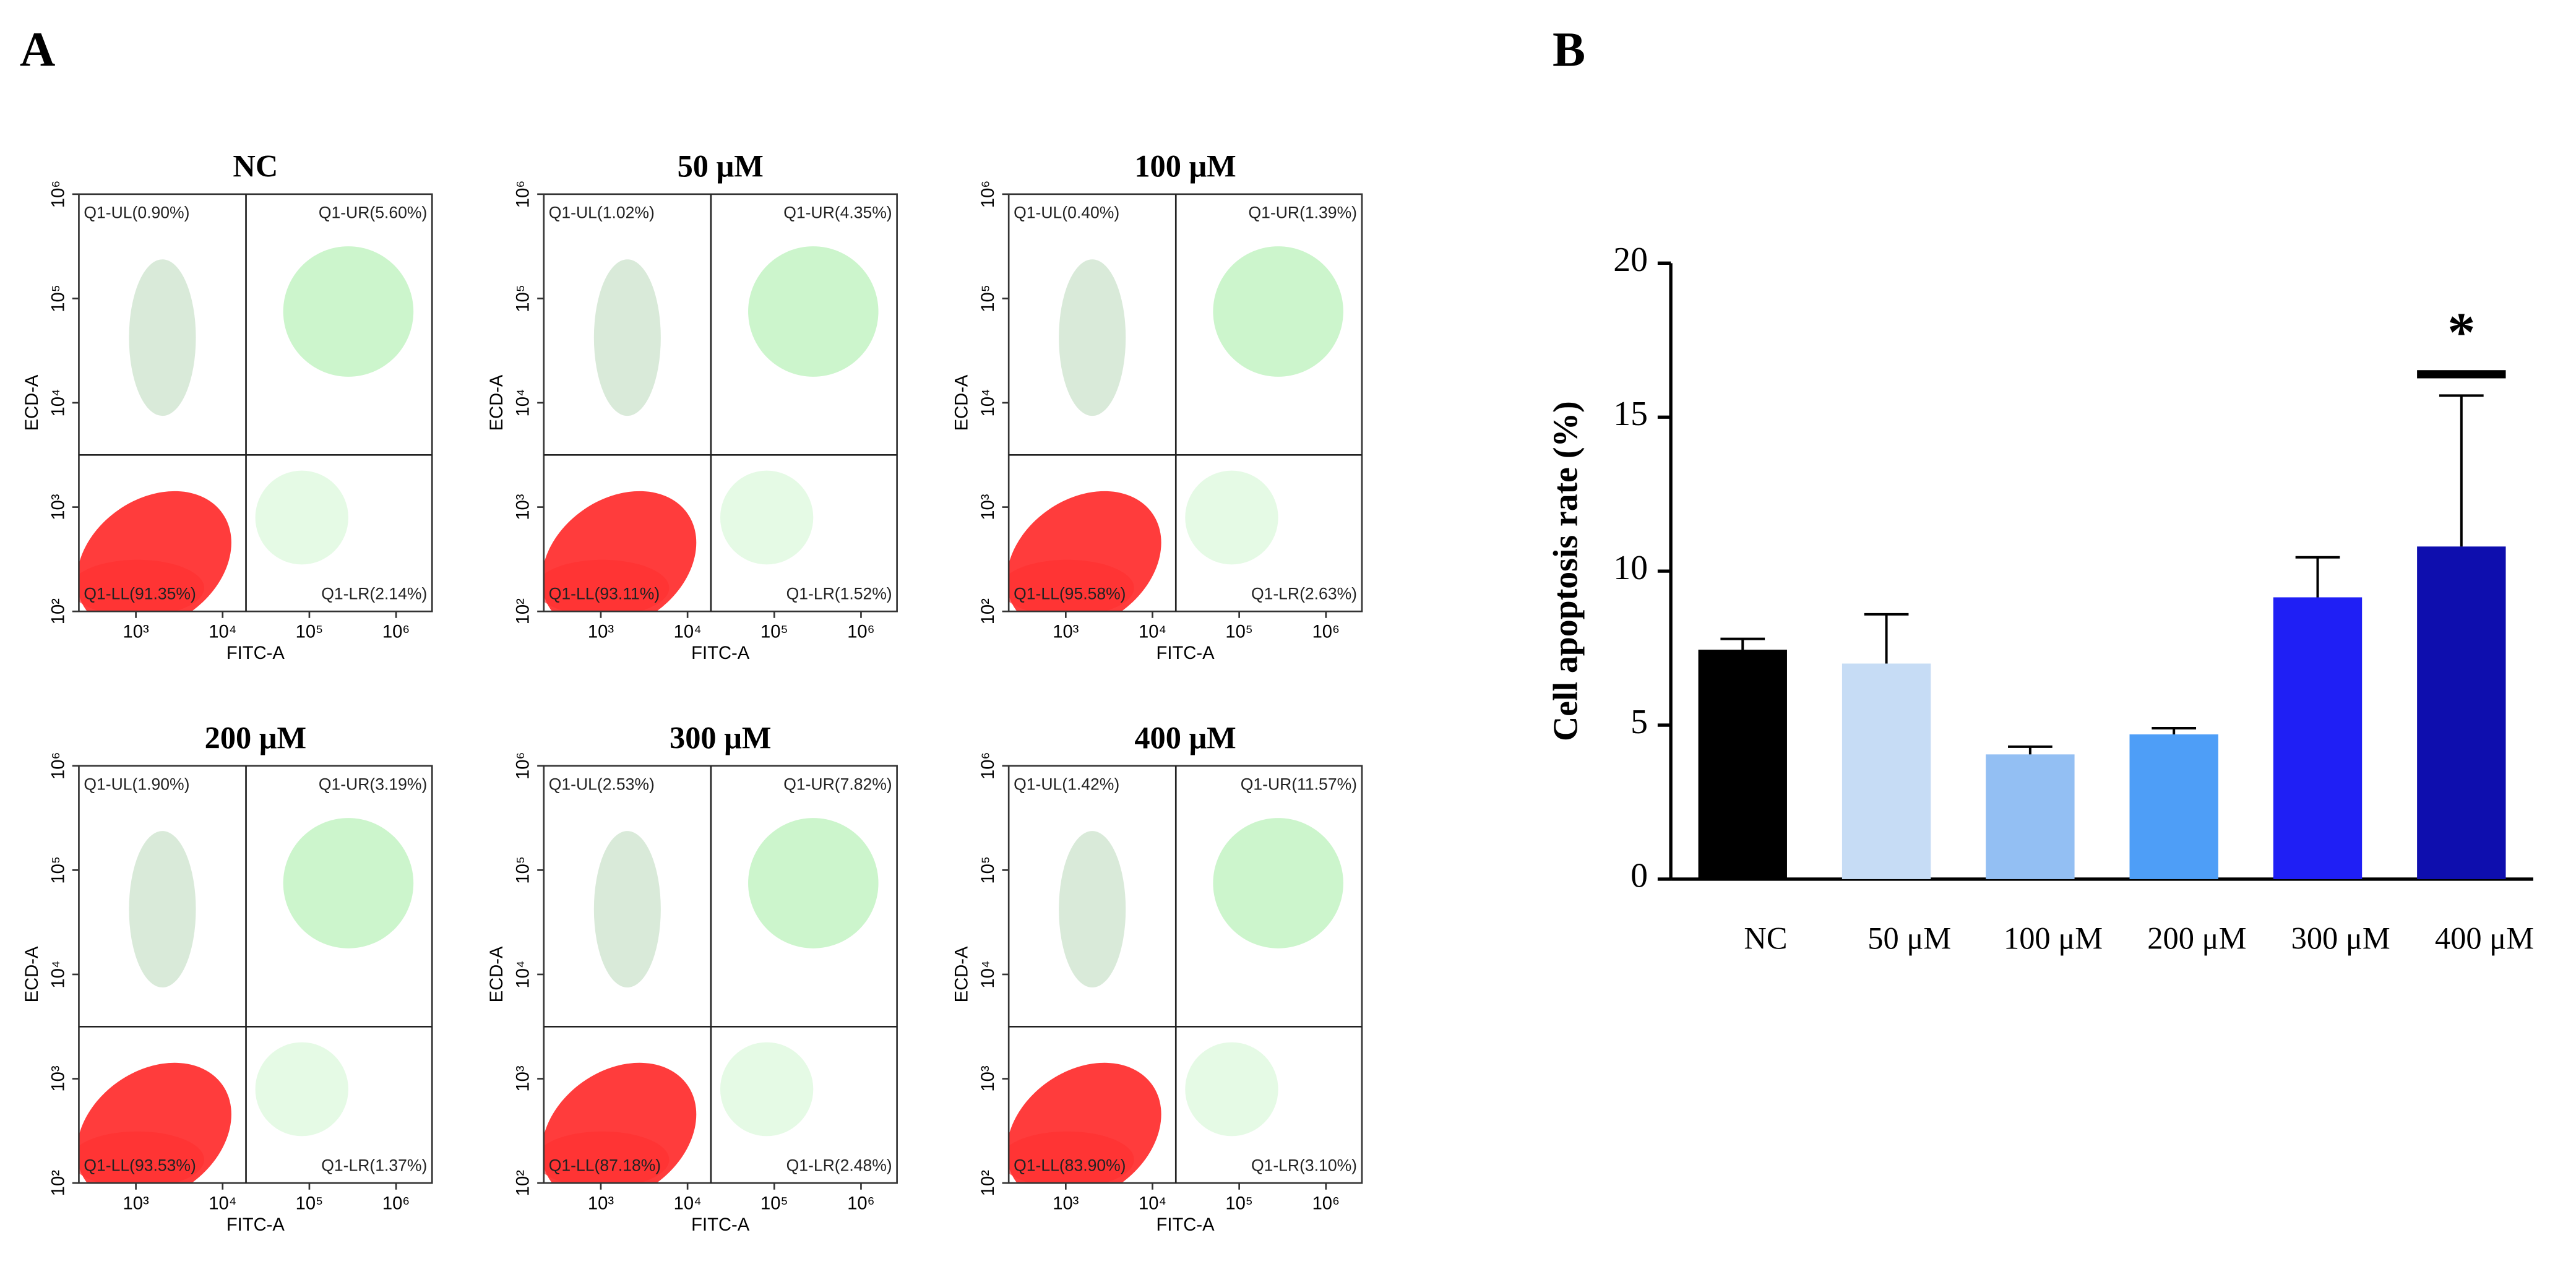  Describe the element at coordinates (839, 1165) in the screenshot. I see `quadrant-label: Q1-LR(2.48%)` at that location.